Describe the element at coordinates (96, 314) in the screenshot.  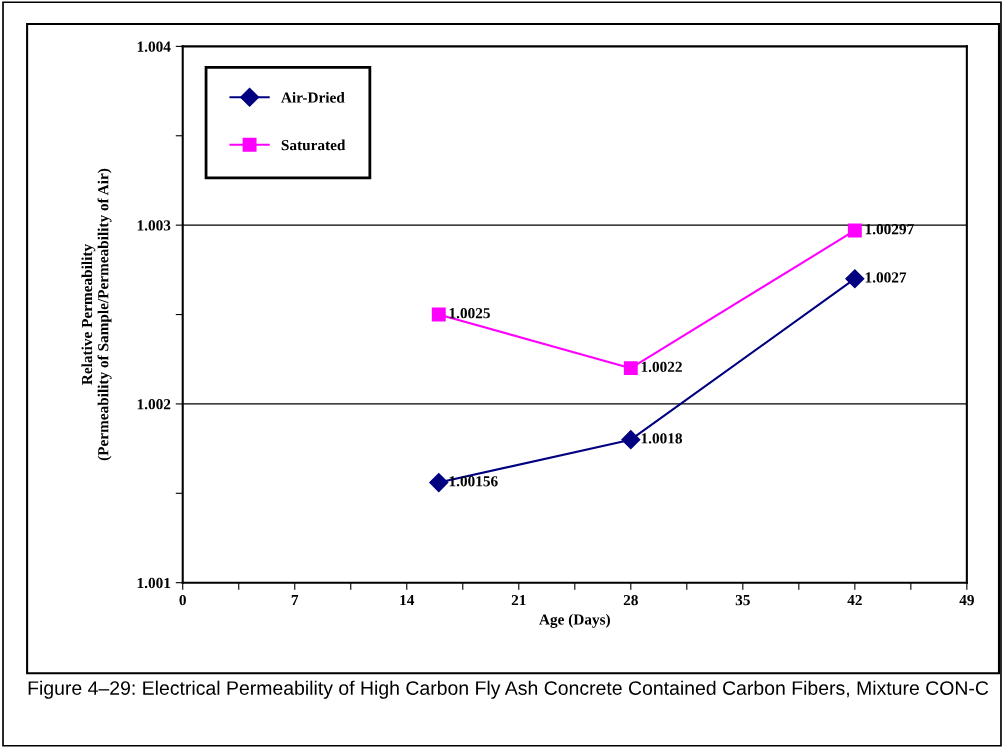
I see `y-axis-title: Relative Permeability (Permeability of Sample/Permeability of Air)` at that location.